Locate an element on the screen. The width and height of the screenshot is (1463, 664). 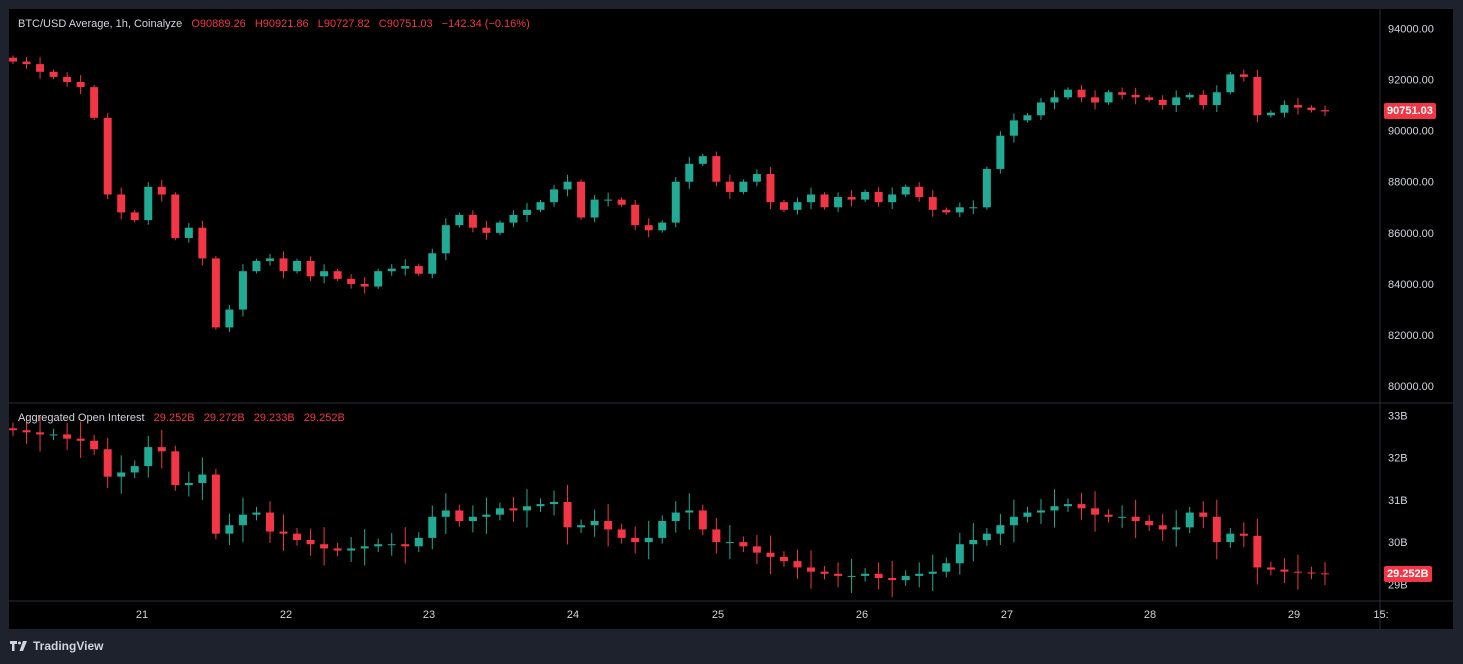
price-y-tick-label: 84000.00 is located at coordinates (1411, 285).